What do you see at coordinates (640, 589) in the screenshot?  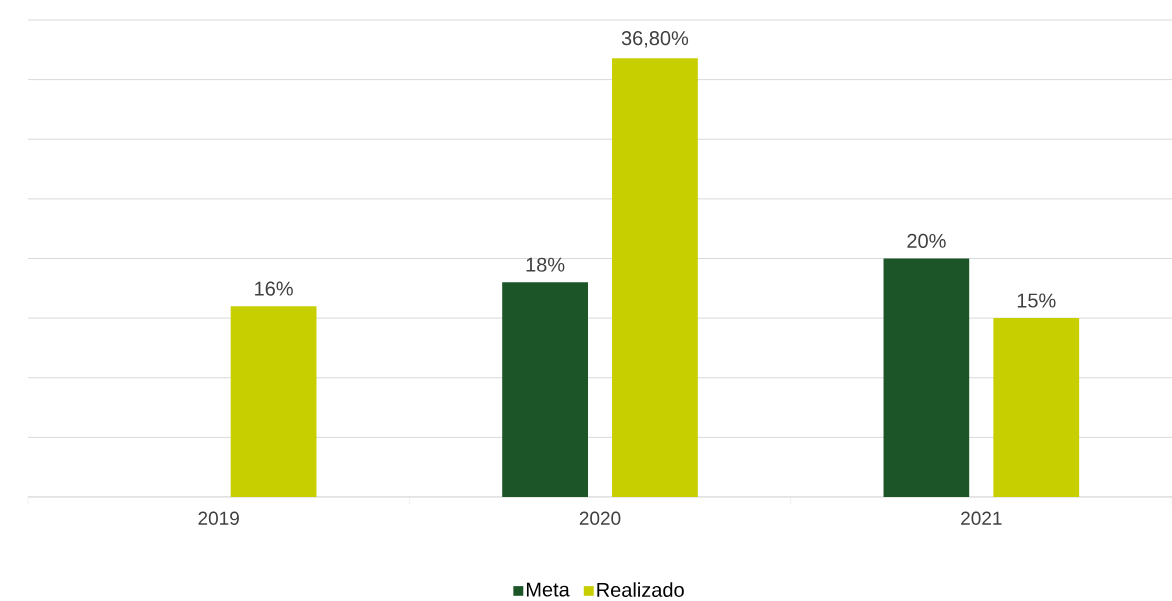 I see `legend-label: Realizado` at bounding box center [640, 589].